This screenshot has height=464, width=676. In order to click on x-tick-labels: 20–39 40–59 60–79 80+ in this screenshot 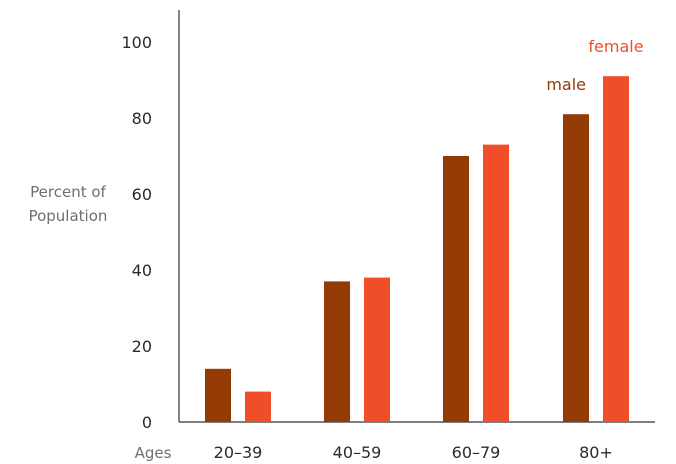, I will do `click(413, 452)`.